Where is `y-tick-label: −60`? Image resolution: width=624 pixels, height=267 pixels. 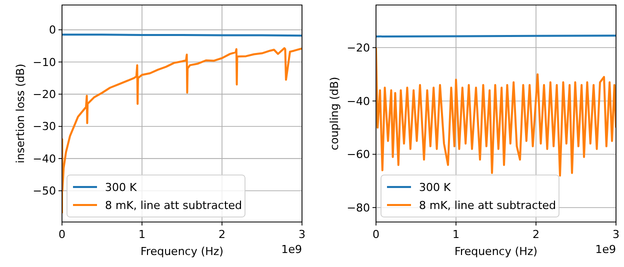 y-tick-label: −60 is located at coordinates (358, 155).